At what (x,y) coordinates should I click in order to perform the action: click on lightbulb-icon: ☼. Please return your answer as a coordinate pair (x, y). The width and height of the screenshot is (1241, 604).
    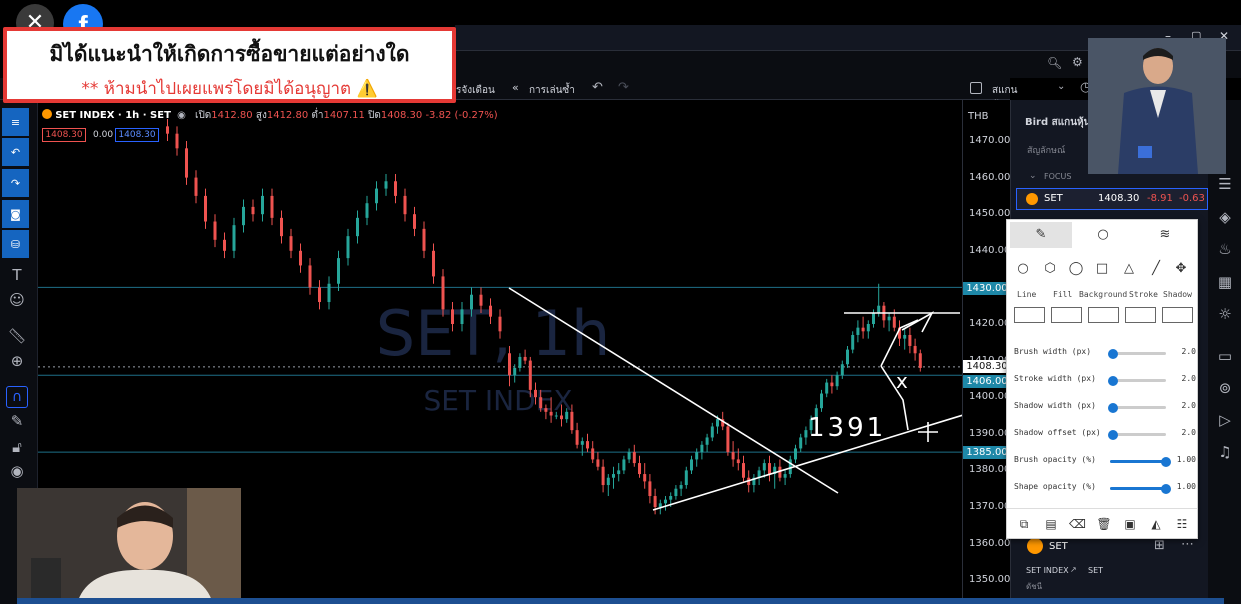
    Looking at the image, I should click on (1225, 314).